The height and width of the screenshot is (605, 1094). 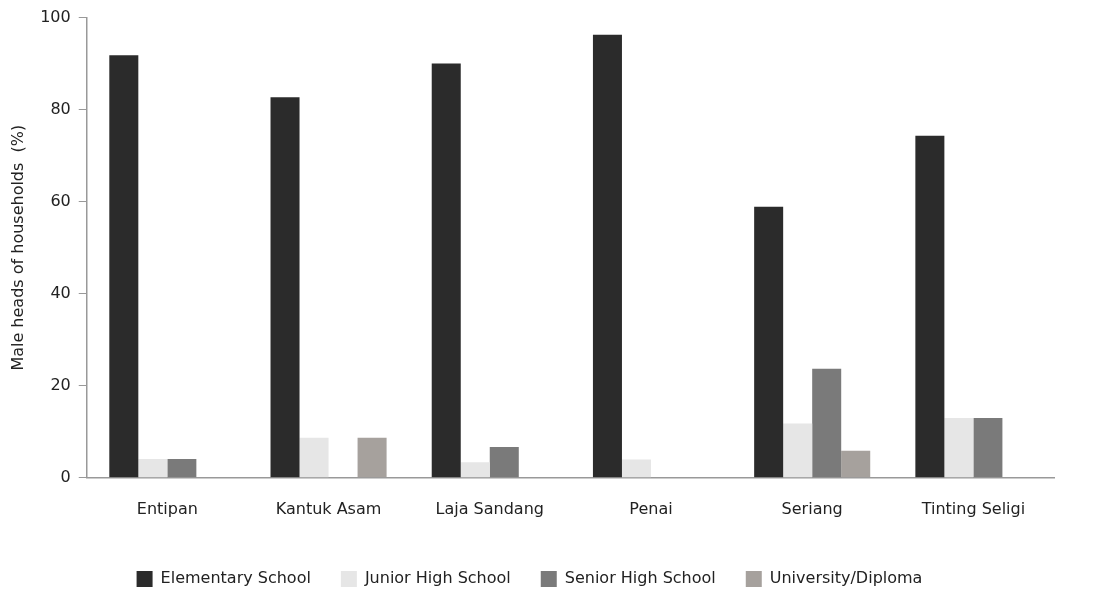 What do you see at coordinates (60, 384) in the screenshot?
I see `y-tick-label: 20` at bounding box center [60, 384].